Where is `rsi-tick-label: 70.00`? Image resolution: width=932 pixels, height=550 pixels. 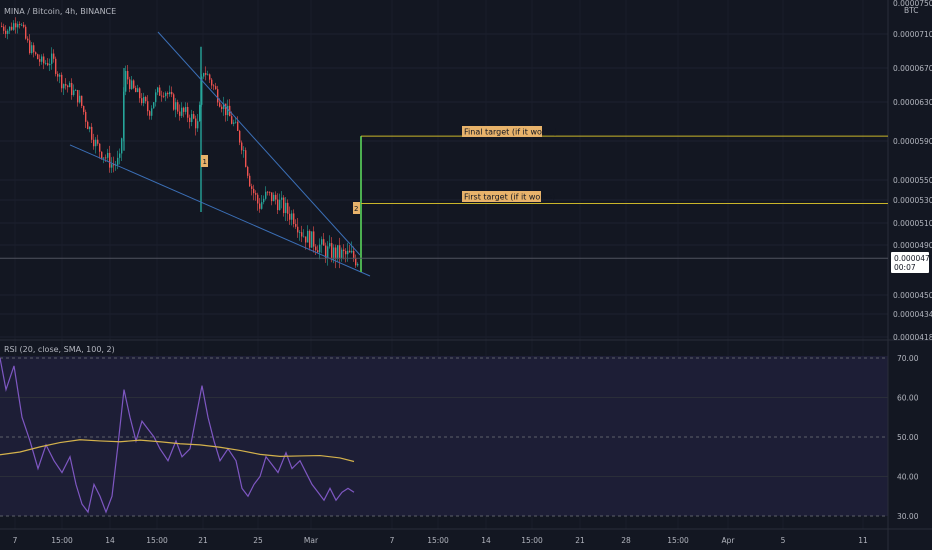 rsi-tick-label: 70.00 is located at coordinates (908, 358).